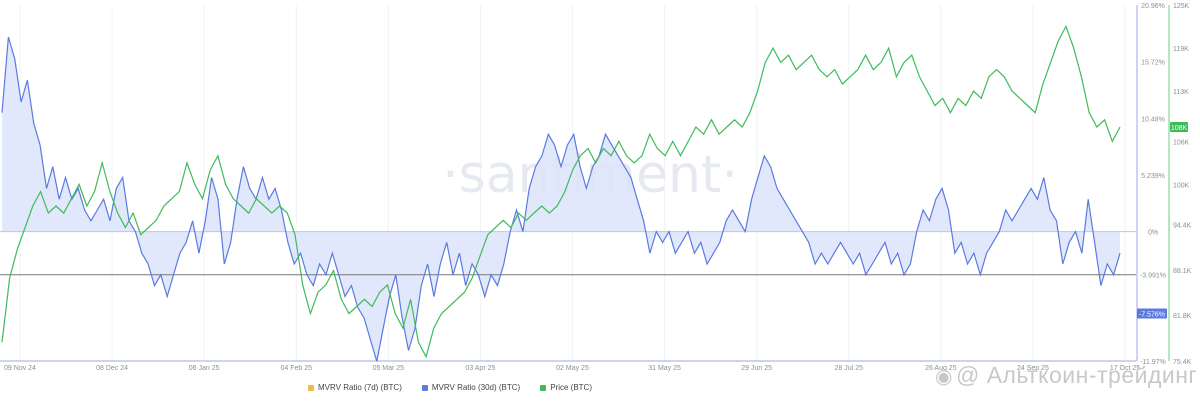  I want to click on x-axis-tick-label: 02 May 25, so click(572, 368).